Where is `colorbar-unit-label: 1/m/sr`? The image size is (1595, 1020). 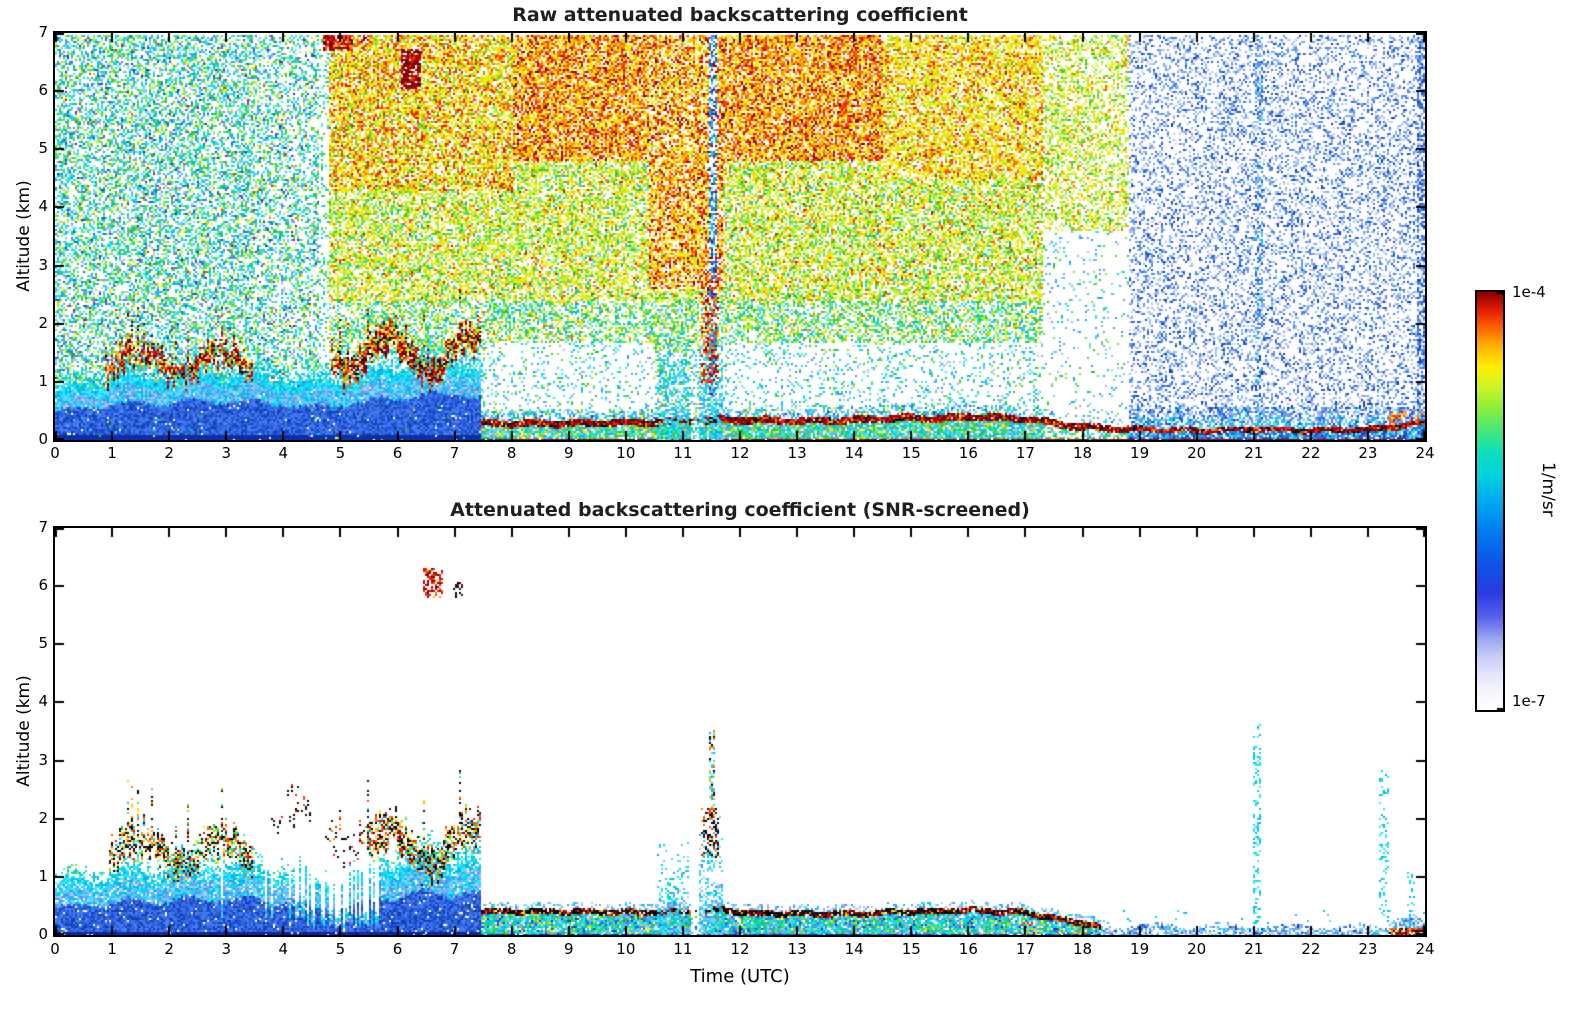
colorbar-unit-label: 1/m/sr is located at coordinates (1548, 489).